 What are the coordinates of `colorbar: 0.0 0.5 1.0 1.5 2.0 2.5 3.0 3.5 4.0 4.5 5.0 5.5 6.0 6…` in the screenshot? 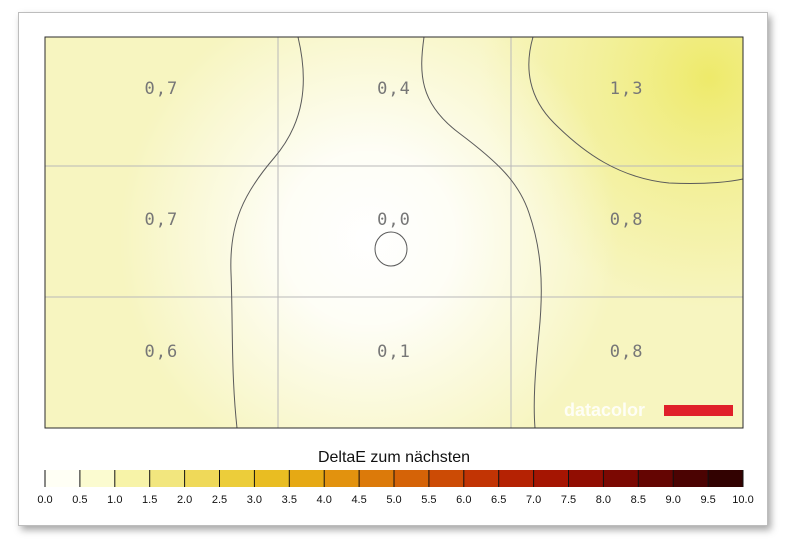 It's located at (395, 488).